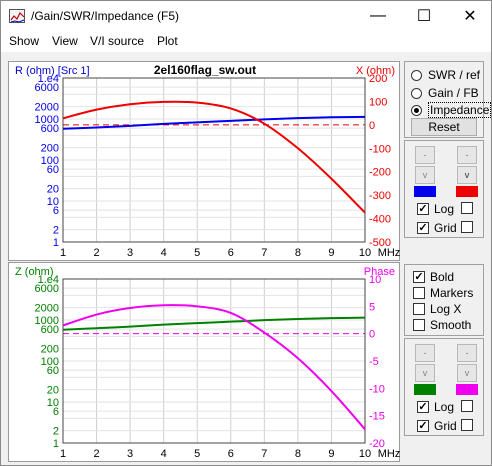 This screenshot has width=492, height=466. Describe the element at coordinates (444, 127) in the screenshot. I see `reset-button: Reset` at that location.